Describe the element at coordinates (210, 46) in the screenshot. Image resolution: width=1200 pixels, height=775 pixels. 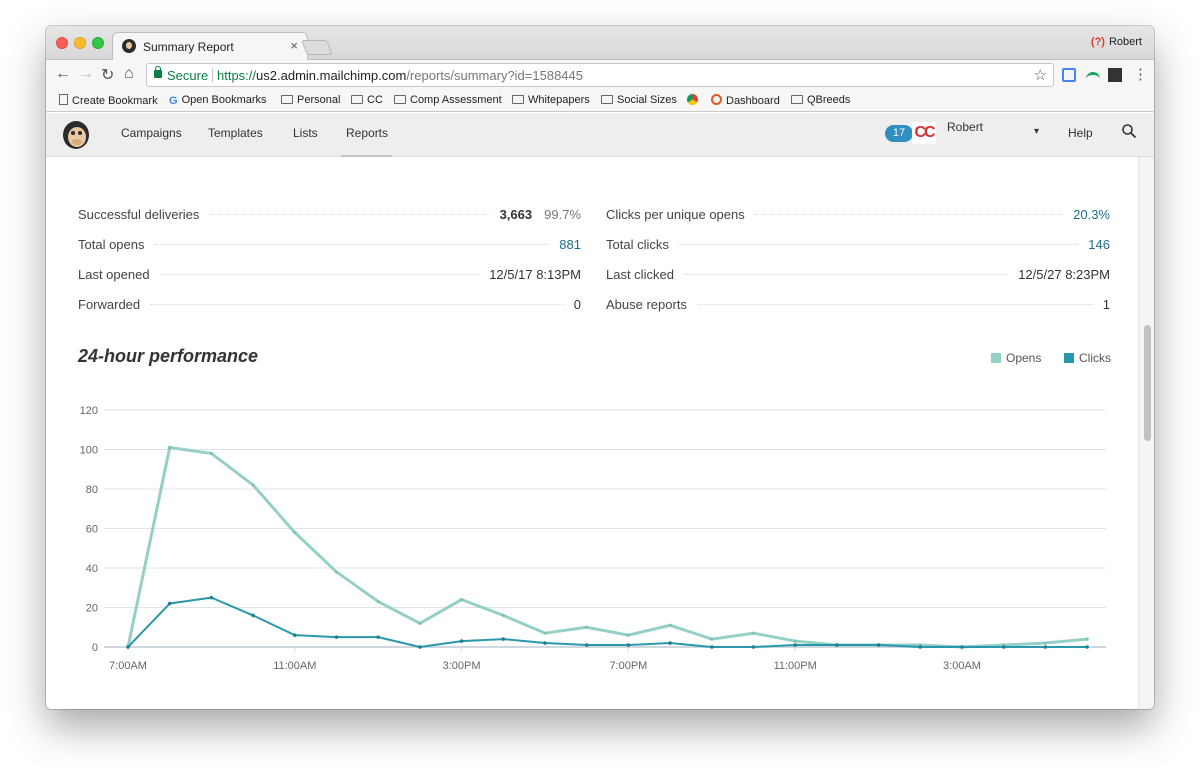
I see `tab-summary-report: Summary Report ×` at that location.